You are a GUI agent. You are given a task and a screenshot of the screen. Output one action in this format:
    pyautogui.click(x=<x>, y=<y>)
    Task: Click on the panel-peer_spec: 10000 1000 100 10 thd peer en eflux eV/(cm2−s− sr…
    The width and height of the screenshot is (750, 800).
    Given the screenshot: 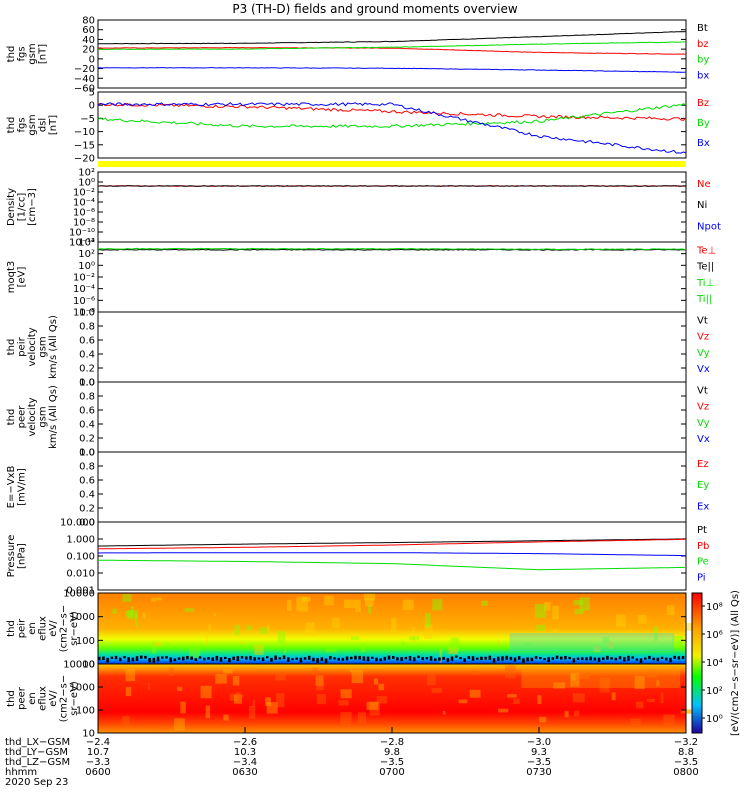 What is the action you would take?
    pyautogui.click(x=351, y=700)
    